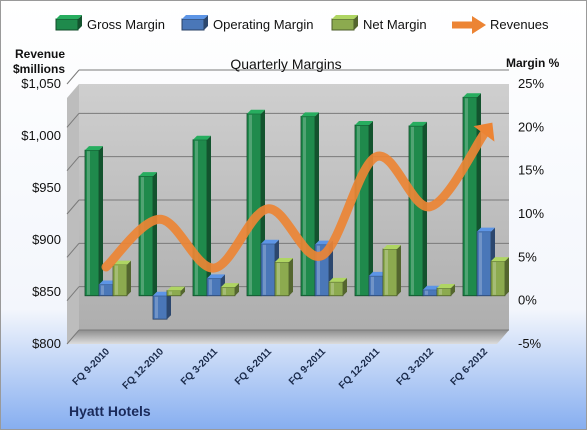 This screenshot has width=587, height=435. What do you see at coordinates (110, 411) in the screenshot?
I see `company-label: Hyatt Hotels` at bounding box center [110, 411].